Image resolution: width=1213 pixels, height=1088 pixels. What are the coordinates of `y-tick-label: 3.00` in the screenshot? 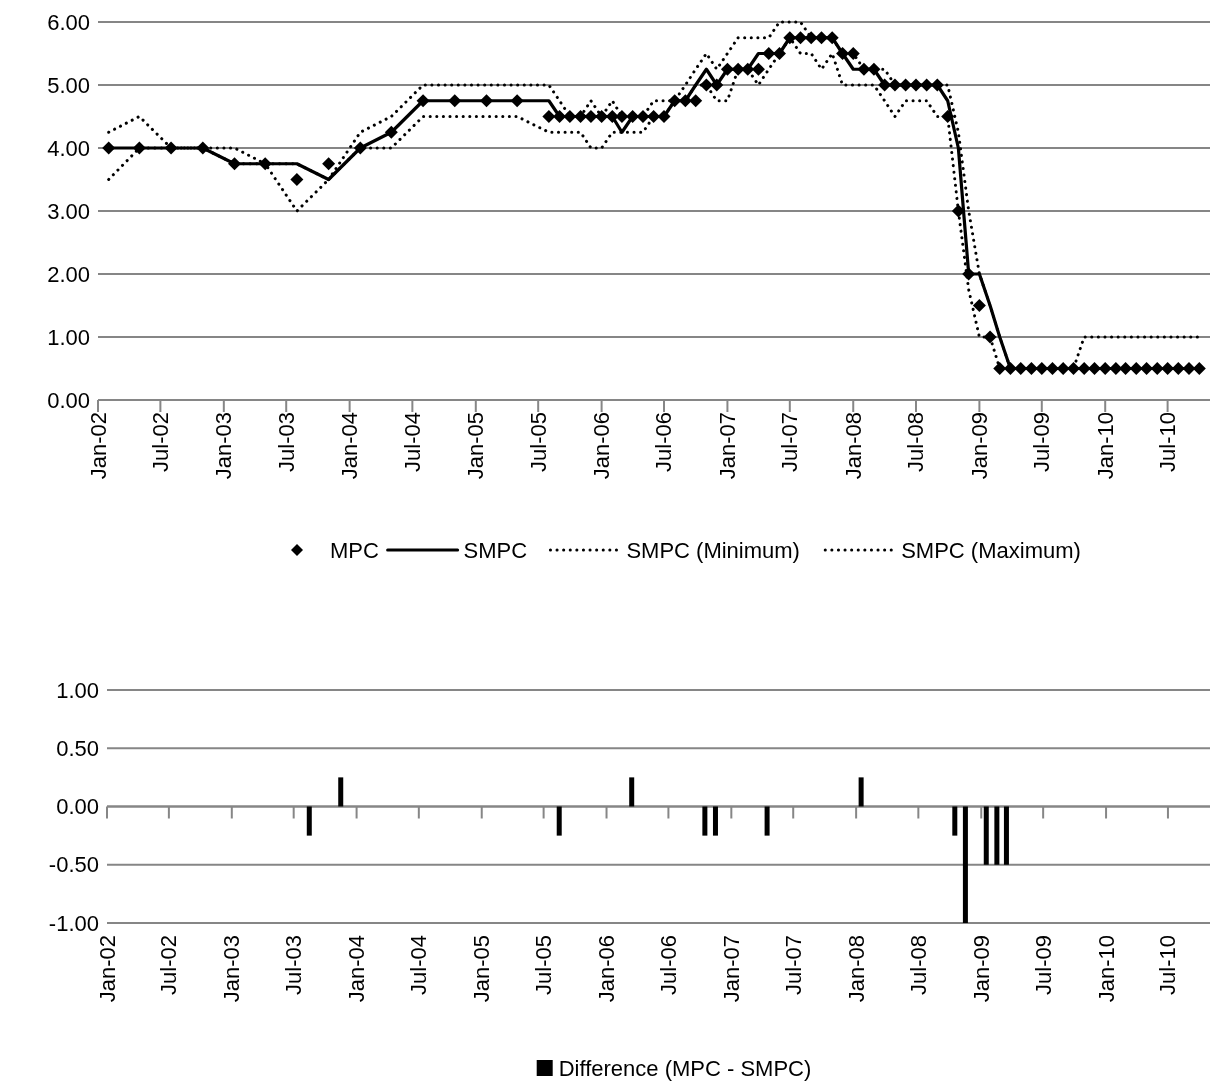 It's located at (68, 211).